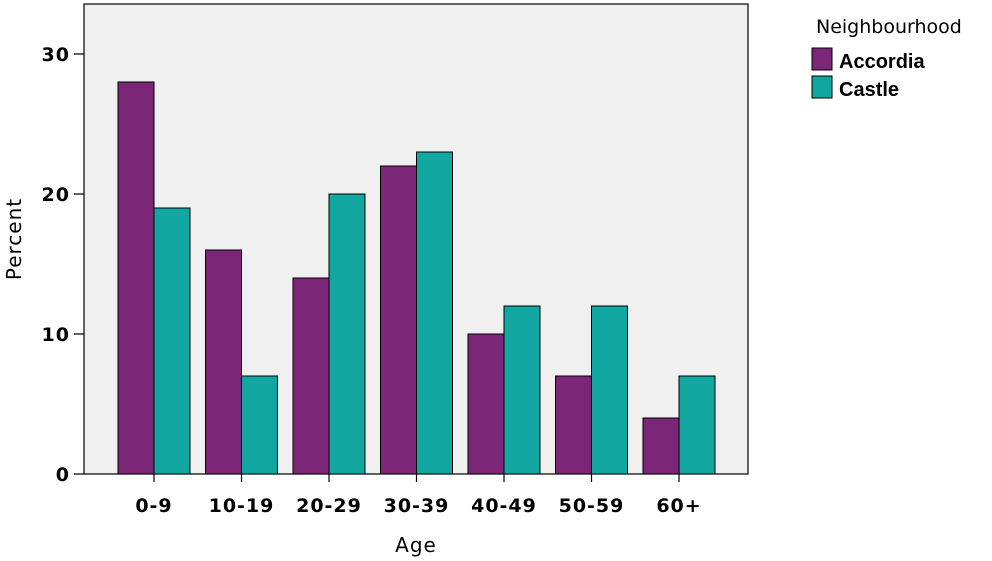  What do you see at coordinates (678, 506) in the screenshot?
I see `x-tick-label-60: 60+` at bounding box center [678, 506].